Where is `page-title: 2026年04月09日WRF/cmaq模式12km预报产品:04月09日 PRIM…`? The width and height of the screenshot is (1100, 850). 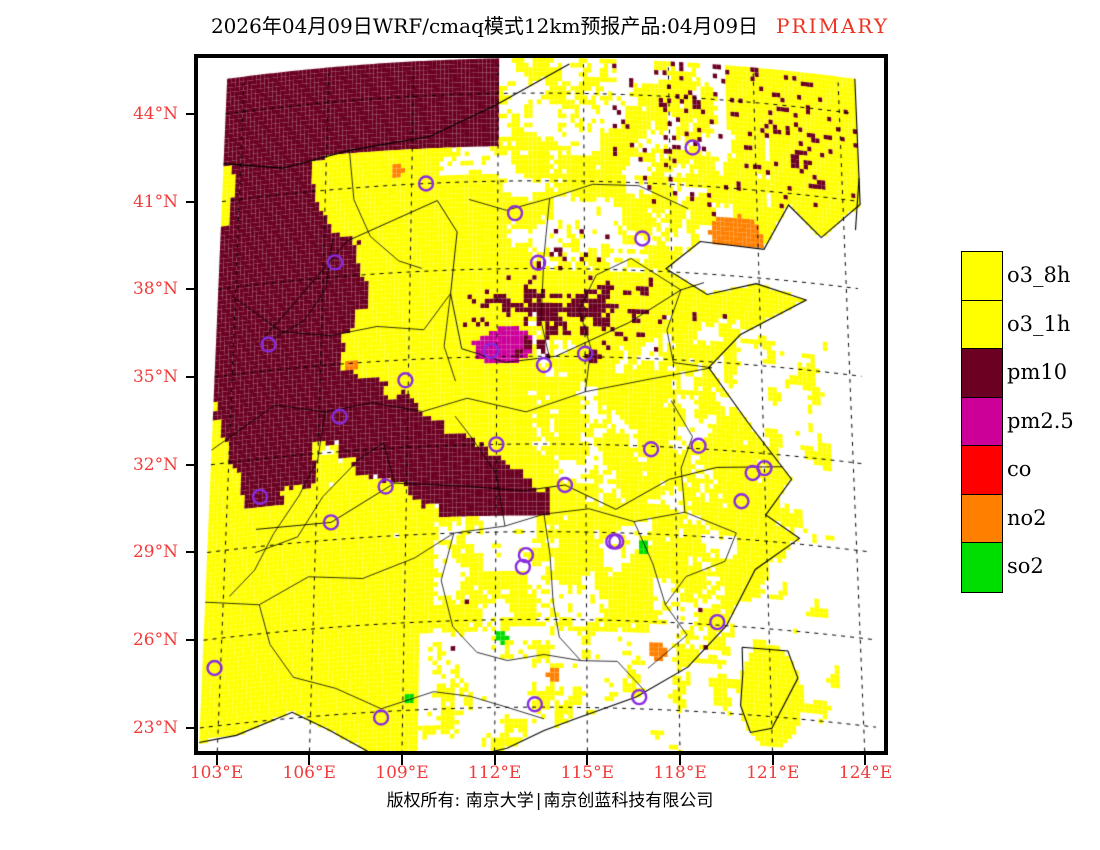 page-title: 2026年04月09日WRF/cmaq模式12km预报产品:04月09日 PRIM… is located at coordinates (550, 24).